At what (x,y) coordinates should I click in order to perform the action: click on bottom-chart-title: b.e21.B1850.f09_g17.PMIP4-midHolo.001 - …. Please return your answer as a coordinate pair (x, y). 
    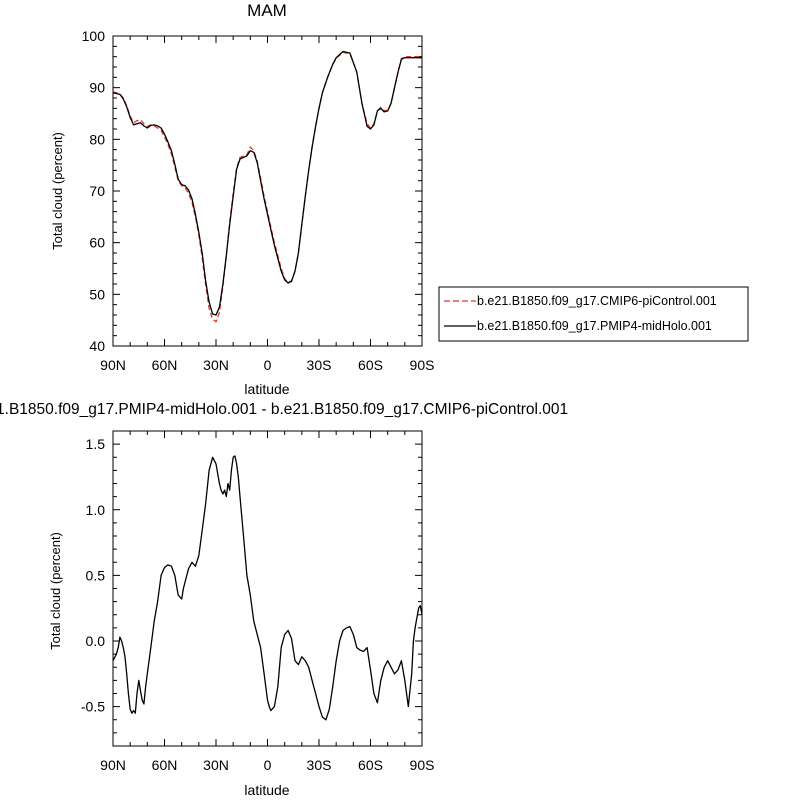
    Looking at the image, I should click on (284, 409).